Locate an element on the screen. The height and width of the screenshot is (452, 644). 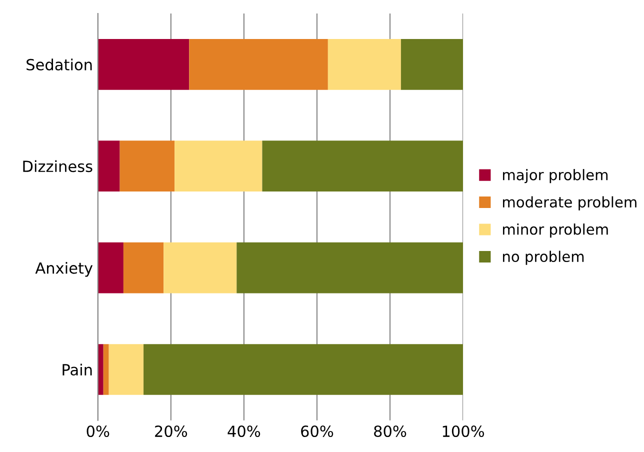
x-tick-label: 20% is located at coordinates (171, 431).